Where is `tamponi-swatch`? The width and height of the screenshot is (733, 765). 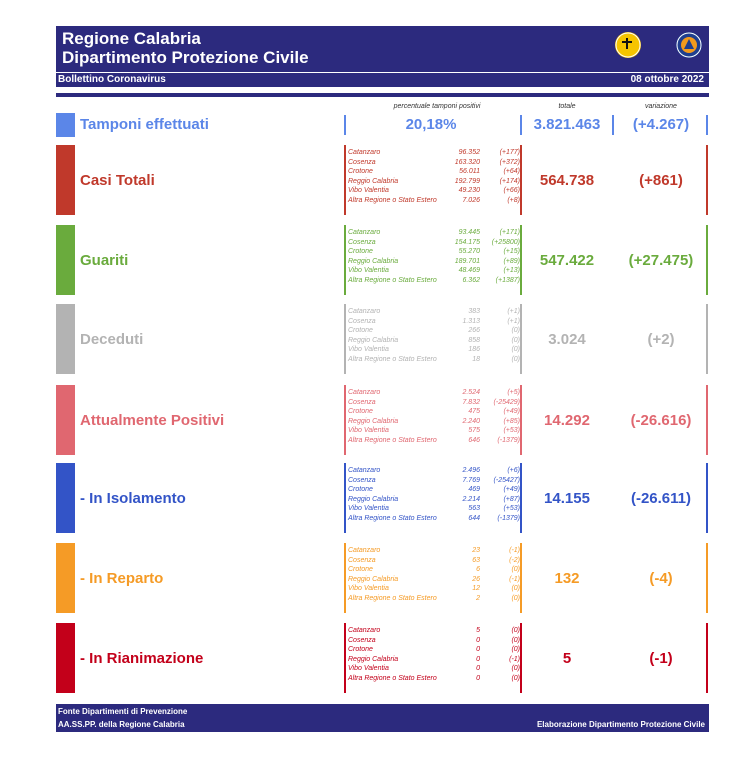 tamponi-swatch is located at coordinates (65, 125).